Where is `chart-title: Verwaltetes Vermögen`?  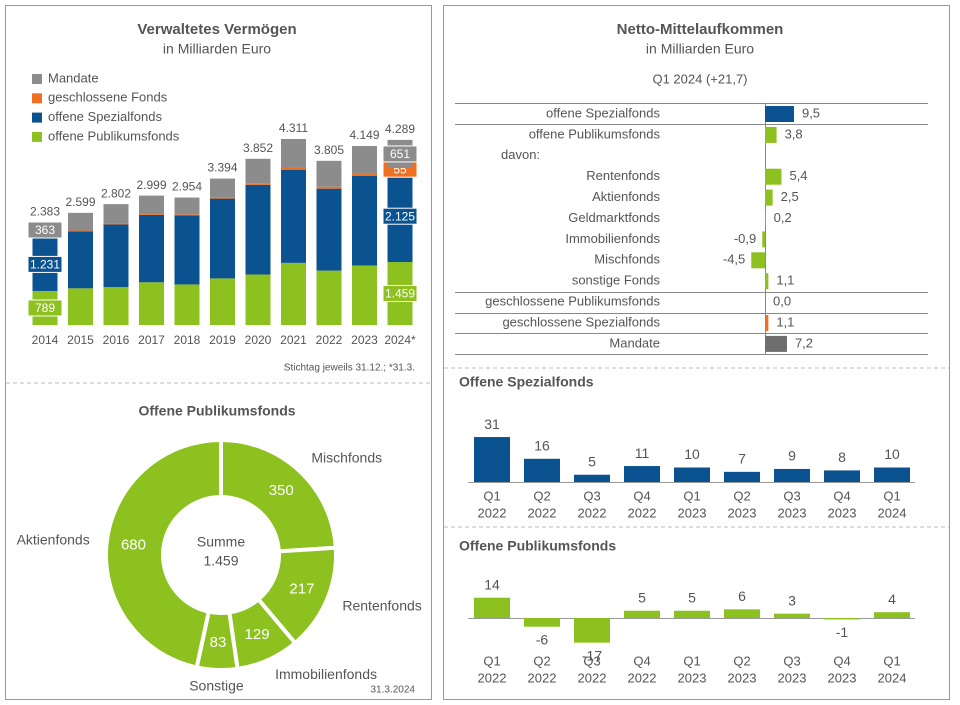
chart-title: Verwaltetes Vermögen is located at coordinates (216, 29).